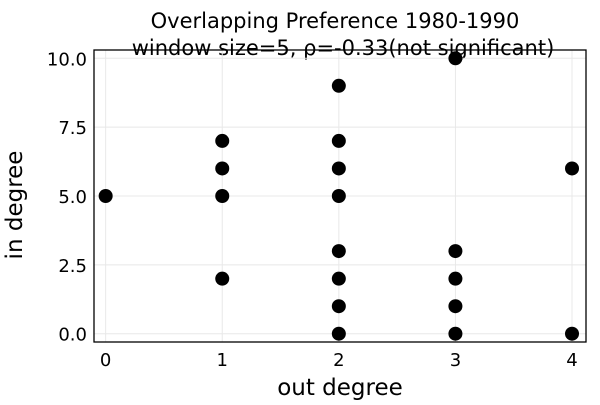 This screenshot has width=600, height=405. What do you see at coordinates (72, 266) in the screenshot?
I see `y-tick-label: 2.5` at bounding box center [72, 266].